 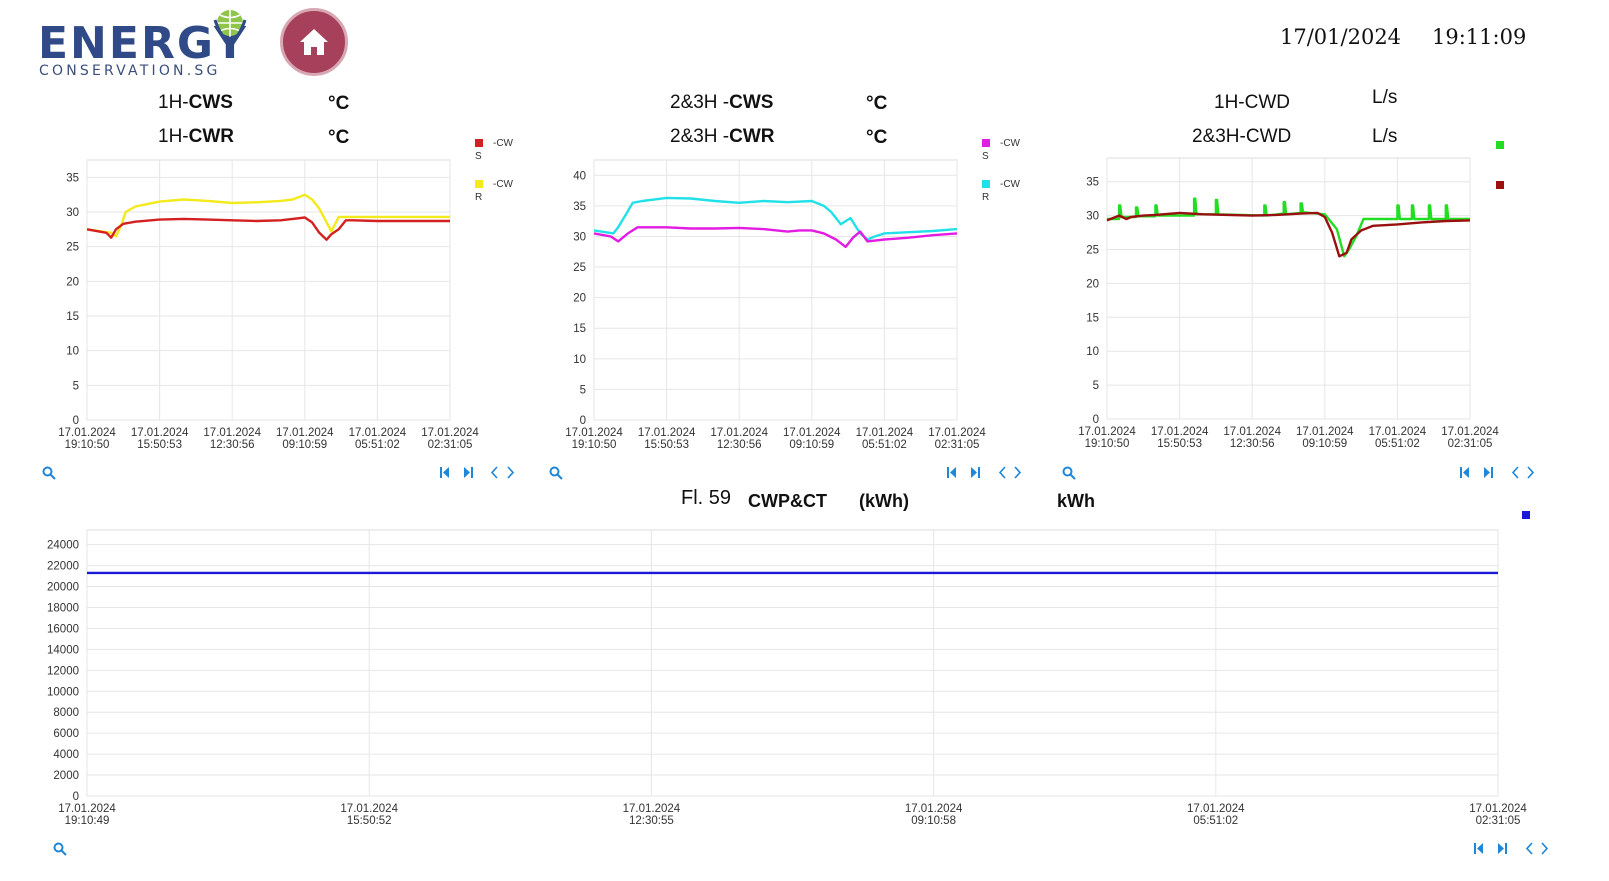 I want to click on panel3-title-1h: 1H-CWD, so click(x=1252, y=102).